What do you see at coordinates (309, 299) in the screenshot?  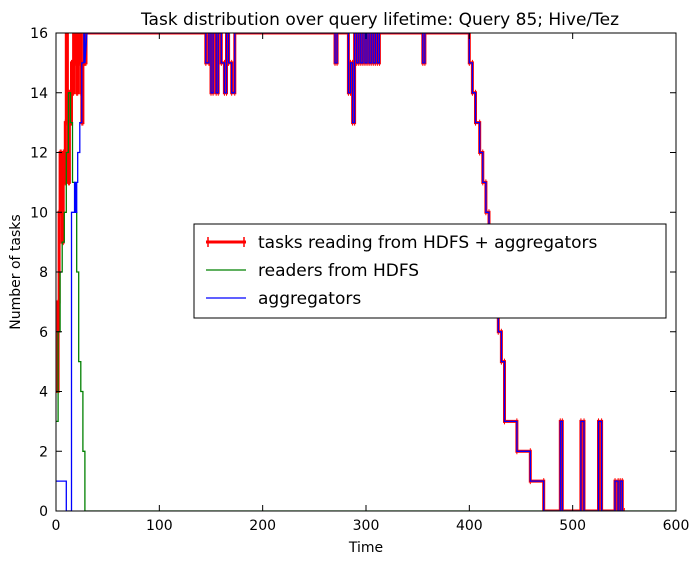 I see `legend-label-aggregators: aggregators` at bounding box center [309, 299].